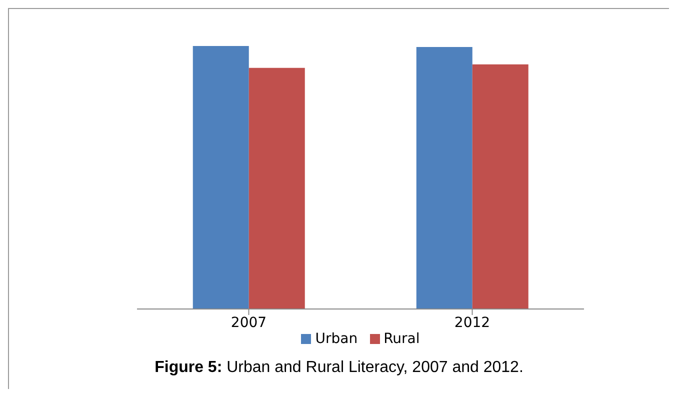 Image resolution: width=683 pixels, height=403 pixels. Describe the element at coordinates (248, 322) in the screenshot. I see `x-tick-label: 2007` at that location.